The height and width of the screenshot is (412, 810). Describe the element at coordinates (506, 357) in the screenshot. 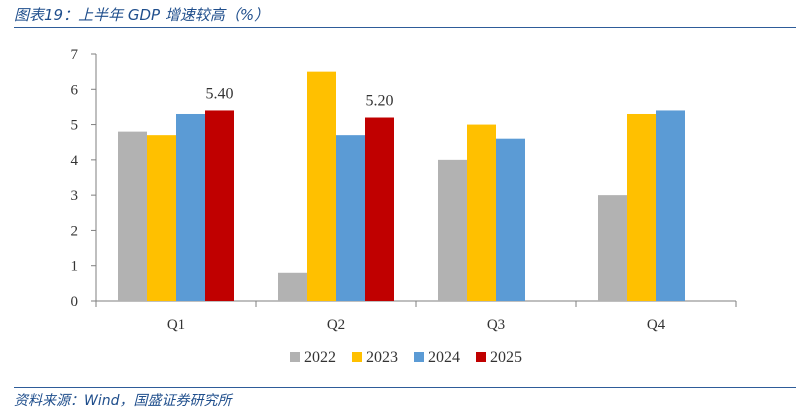

I see `legend-label-2025: 2025` at that location.